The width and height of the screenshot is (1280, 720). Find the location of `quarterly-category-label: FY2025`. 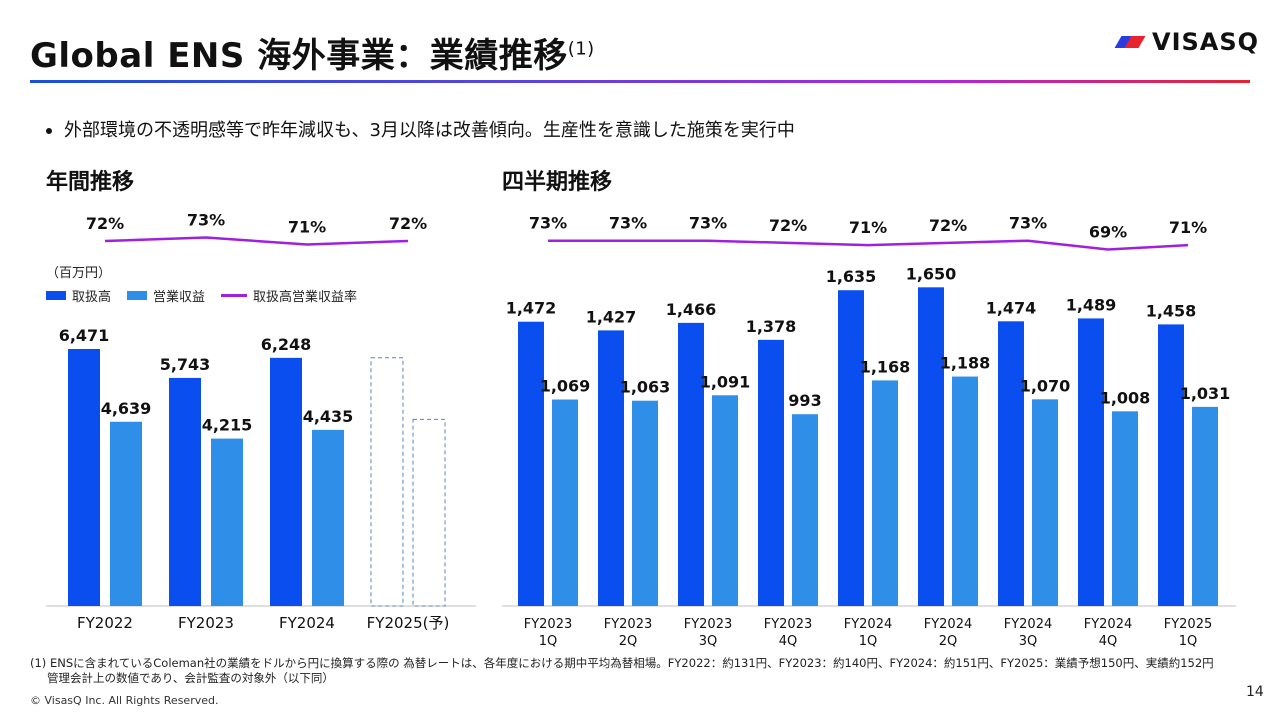

quarterly-category-label: FY2025 is located at coordinates (1188, 624).